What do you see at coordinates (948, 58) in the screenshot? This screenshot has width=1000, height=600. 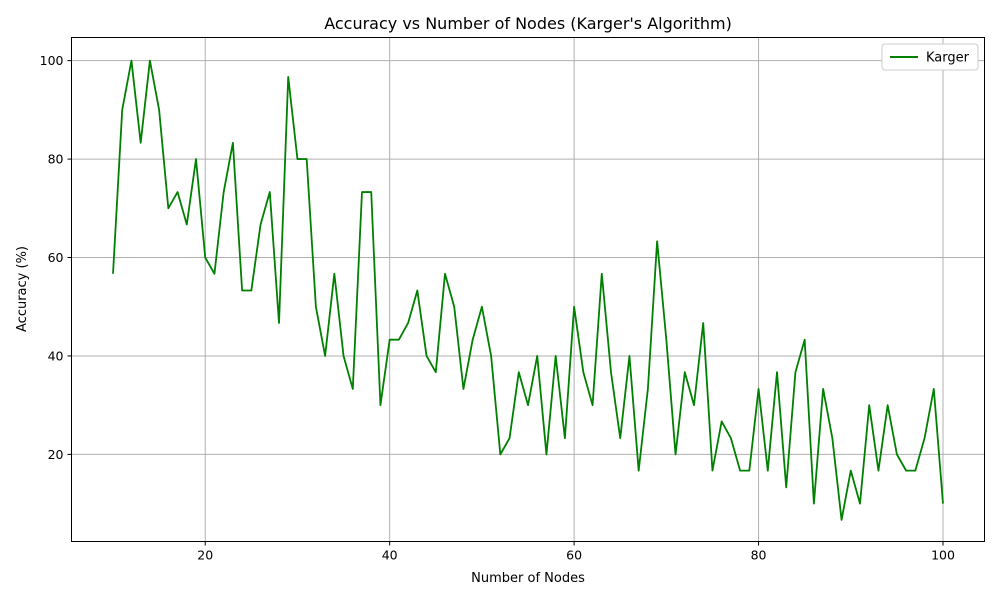 I see `legend-label-karger: Karger` at bounding box center [948, 58].